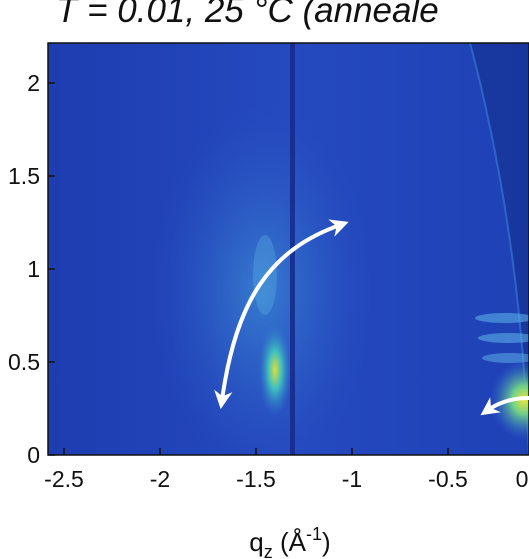  I want to click on y-tick-label: 1.5, so click(24, 176).